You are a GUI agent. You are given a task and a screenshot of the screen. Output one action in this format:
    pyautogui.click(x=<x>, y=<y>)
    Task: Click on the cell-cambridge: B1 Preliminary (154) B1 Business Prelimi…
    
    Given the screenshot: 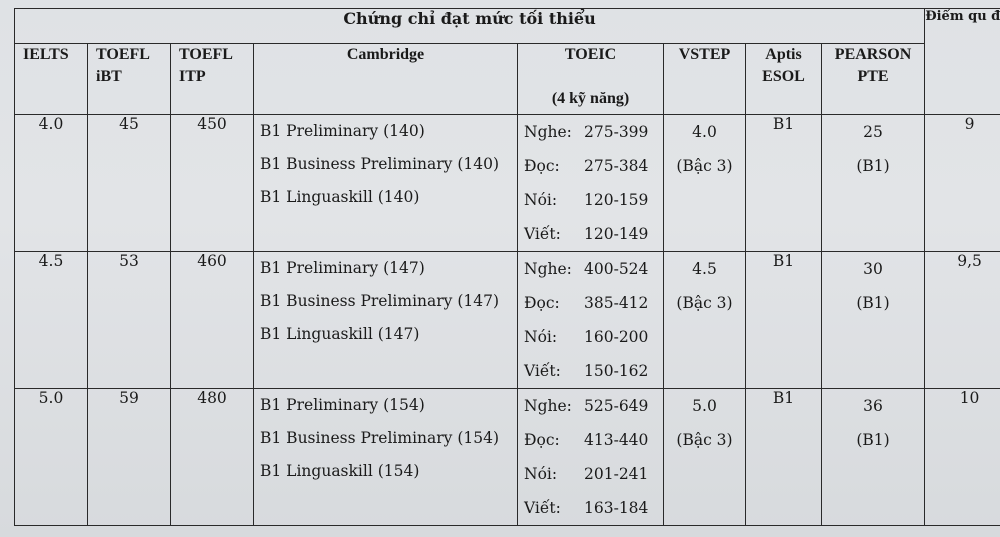 What is the action you would take?
    pyautogui.click(x=385, y=457)
    